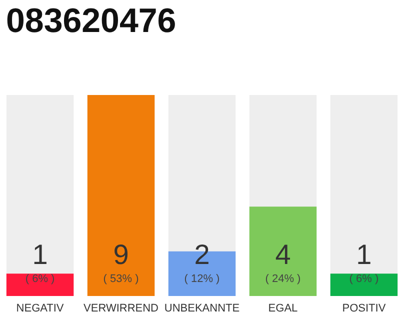 This screenshot has height=320, width=410. Describe the element at coordinates (121, 279) in the screenshot. I see `annotation: ( 53% )` at that location.